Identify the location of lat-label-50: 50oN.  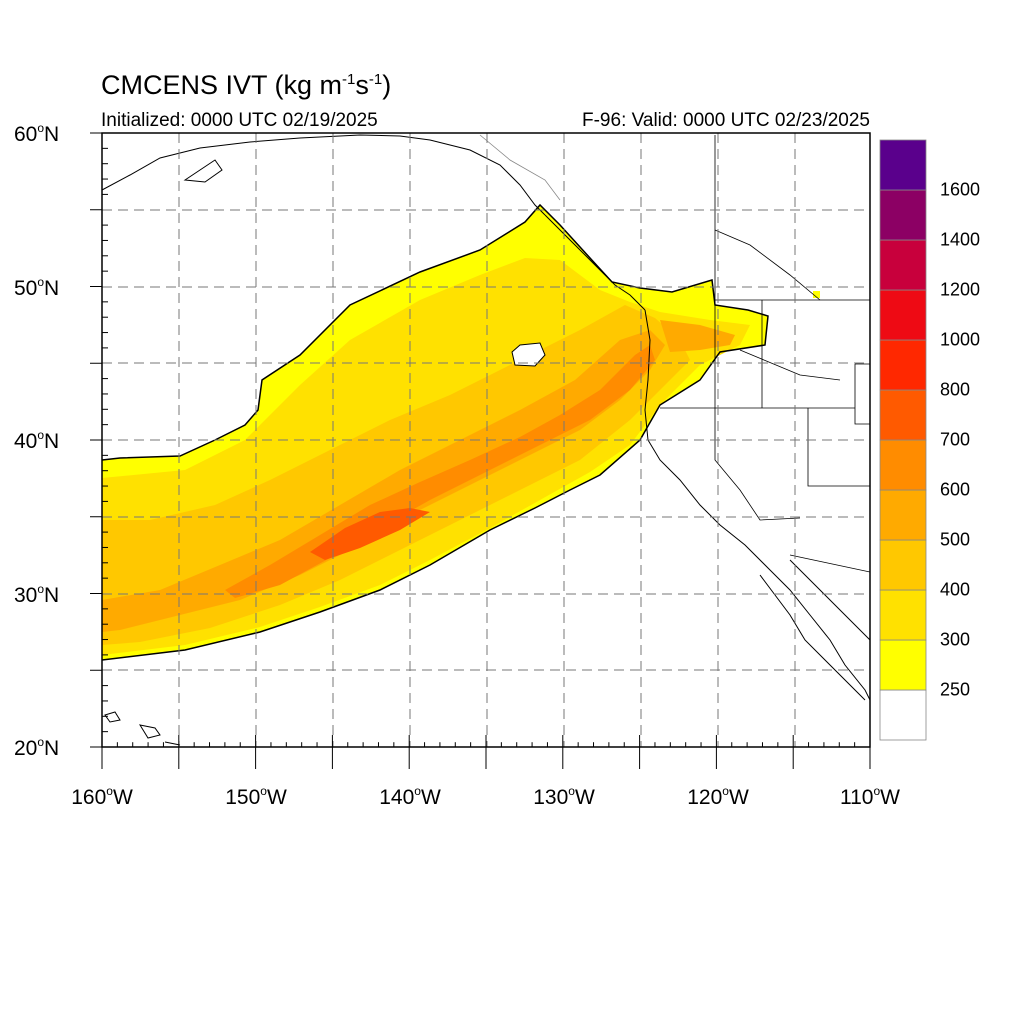
(37, 287).